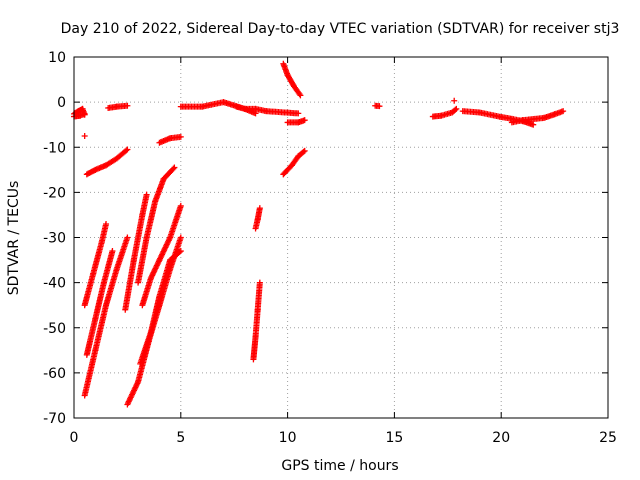 This screenshot has height=480, width=640. Describe the element at coordinates (54, 329) in the screenshot. I see `y-tick-label: -50` at that location.